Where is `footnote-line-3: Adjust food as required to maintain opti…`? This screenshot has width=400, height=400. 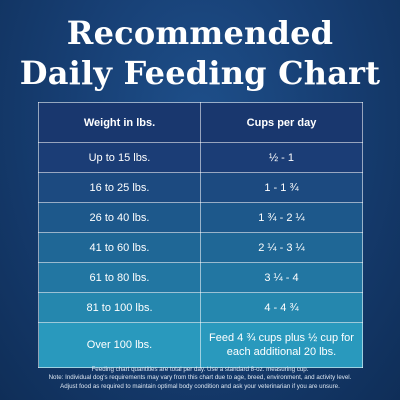 footnote-line-3: Adjust food as required to maintain opti… is located at coordinates (200, 386).